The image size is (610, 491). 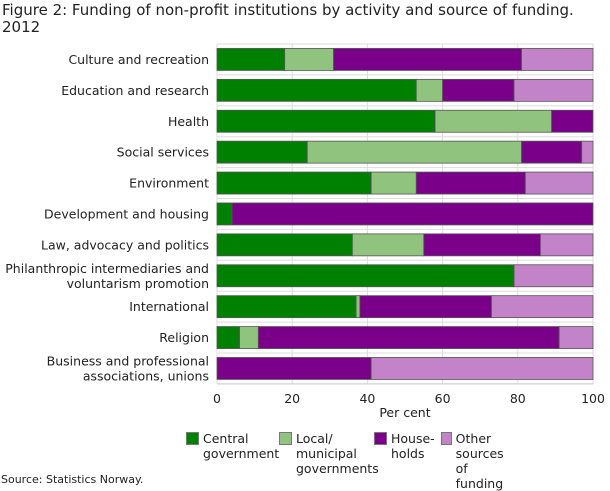 What do you see at coordinates (241, 446) in the screenshot?
I see `legend-label: Central government` at bounding box center [241, 446].